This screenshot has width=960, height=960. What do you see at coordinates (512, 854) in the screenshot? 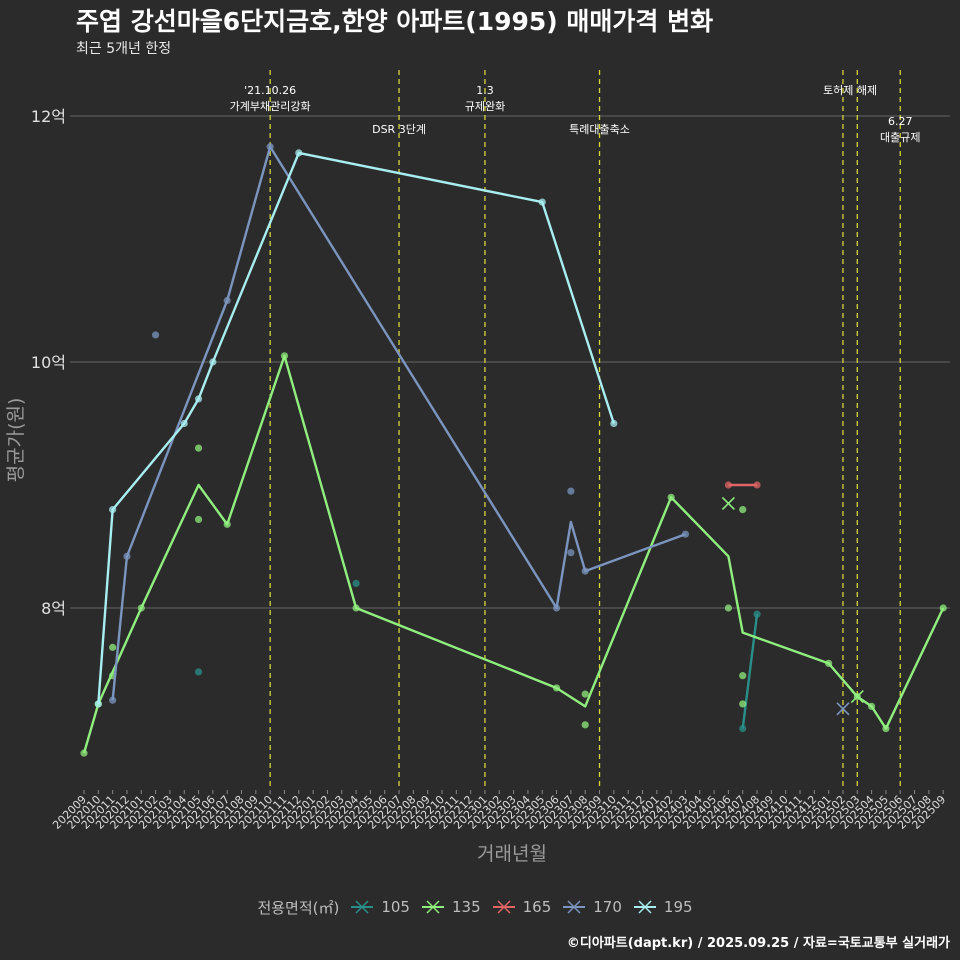
I see `x-axis-title: 거래년월` at bounding box center [512, 854].